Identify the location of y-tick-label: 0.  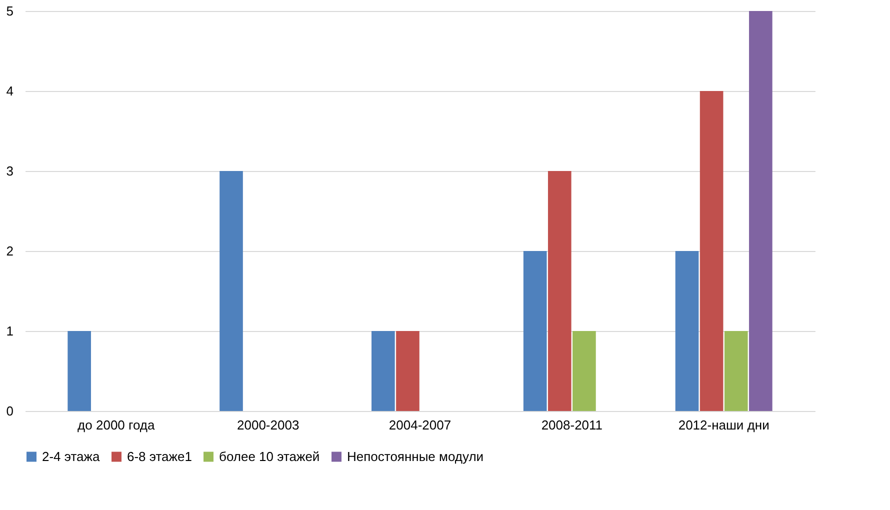
(10, 411).